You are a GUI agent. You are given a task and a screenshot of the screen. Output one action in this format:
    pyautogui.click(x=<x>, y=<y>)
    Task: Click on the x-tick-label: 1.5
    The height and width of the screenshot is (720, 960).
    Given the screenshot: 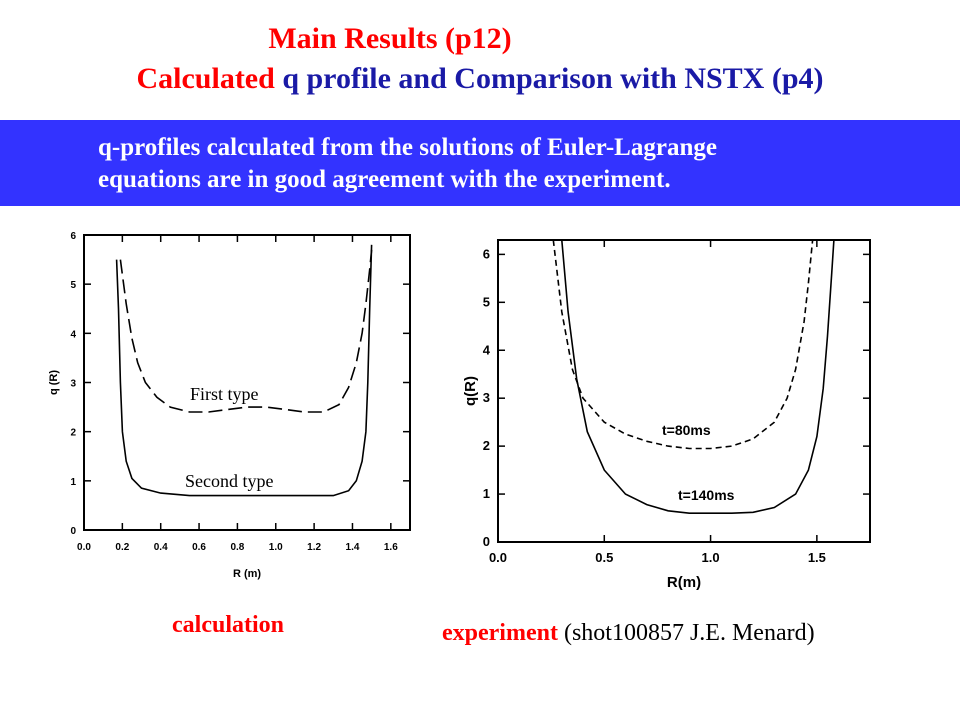 What is the action you would take?
    pyautogui.click(x=817, y=557)
    